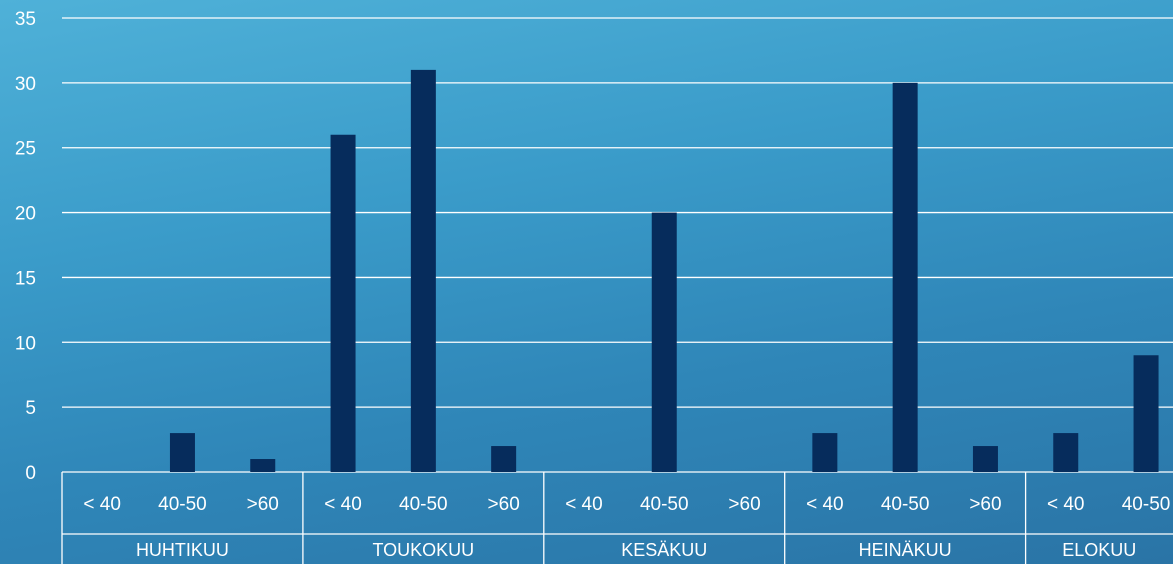 Image resolution: width=1173 pixels, height=564 pixels. I want to click on x-group-label: HUHTIKUU, so click(182, 550).